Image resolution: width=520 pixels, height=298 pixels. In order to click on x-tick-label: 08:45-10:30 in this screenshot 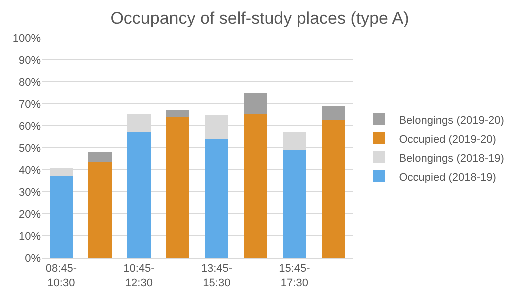, I will do `click(62, 276)`.